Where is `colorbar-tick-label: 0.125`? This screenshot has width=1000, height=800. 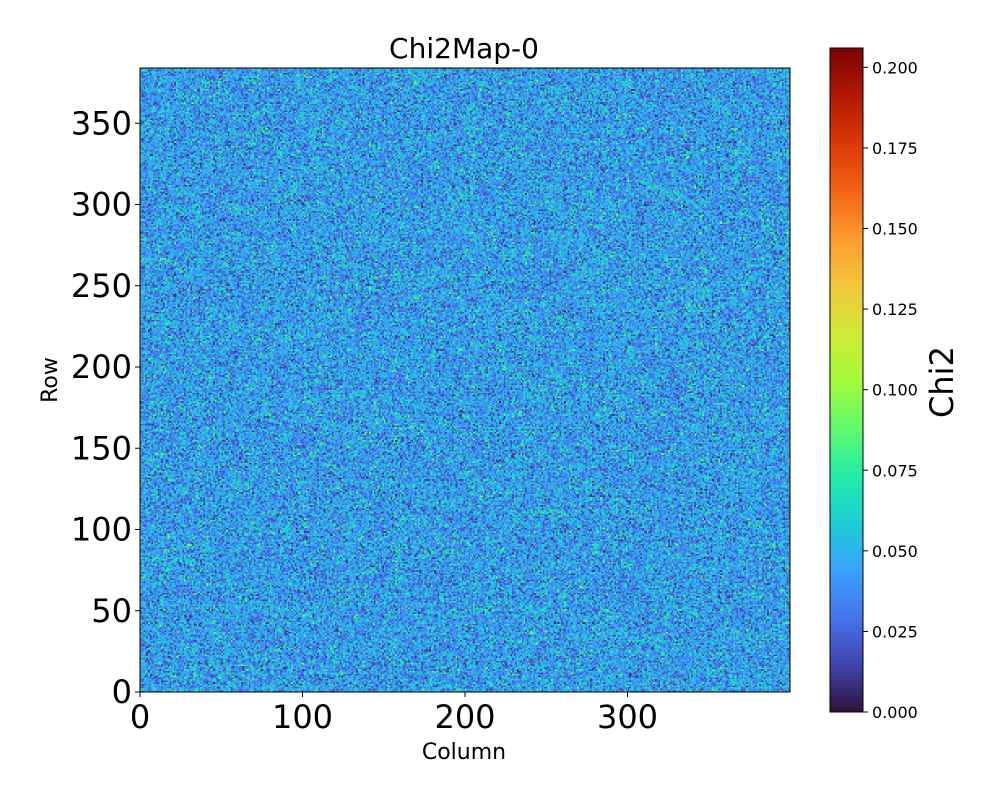 colorbar-tick-label: 0.125 is located at coordinates (895, 309).